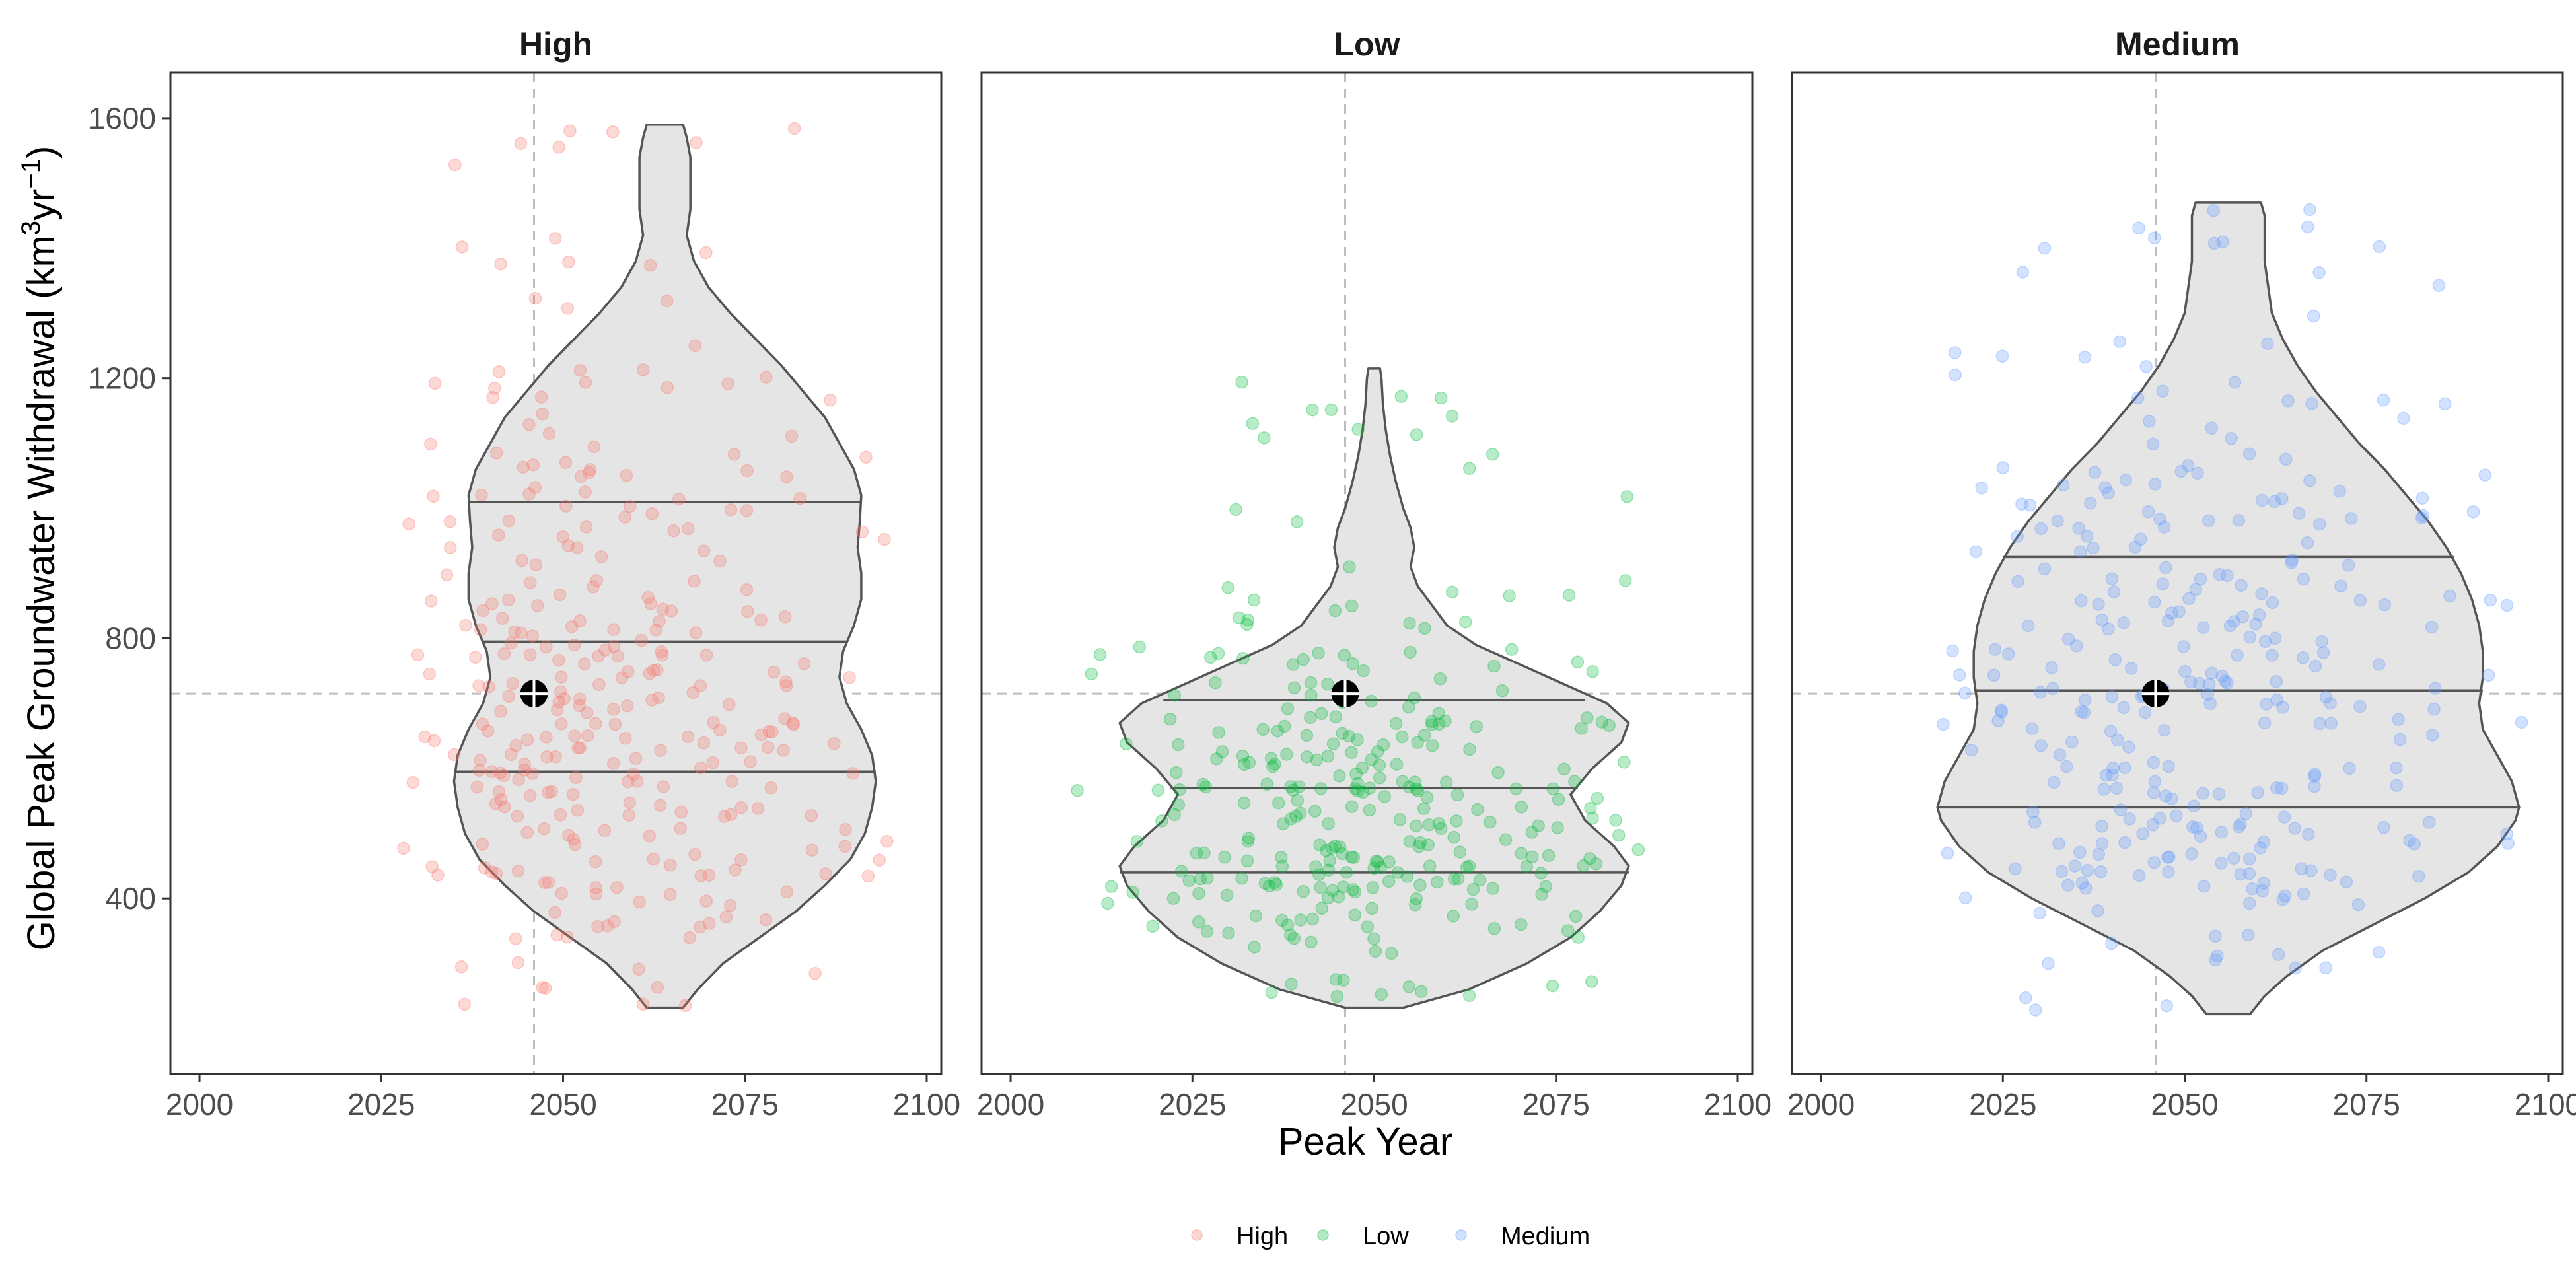 This screenshot has width=2576, height=1288. I want to click on legend-key, so click(1461, 1235).